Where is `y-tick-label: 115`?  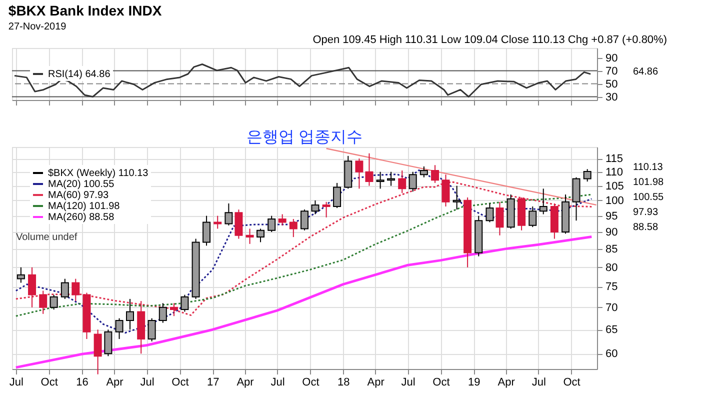
y-tick-label: 115 is located at coordinates (615, 159).